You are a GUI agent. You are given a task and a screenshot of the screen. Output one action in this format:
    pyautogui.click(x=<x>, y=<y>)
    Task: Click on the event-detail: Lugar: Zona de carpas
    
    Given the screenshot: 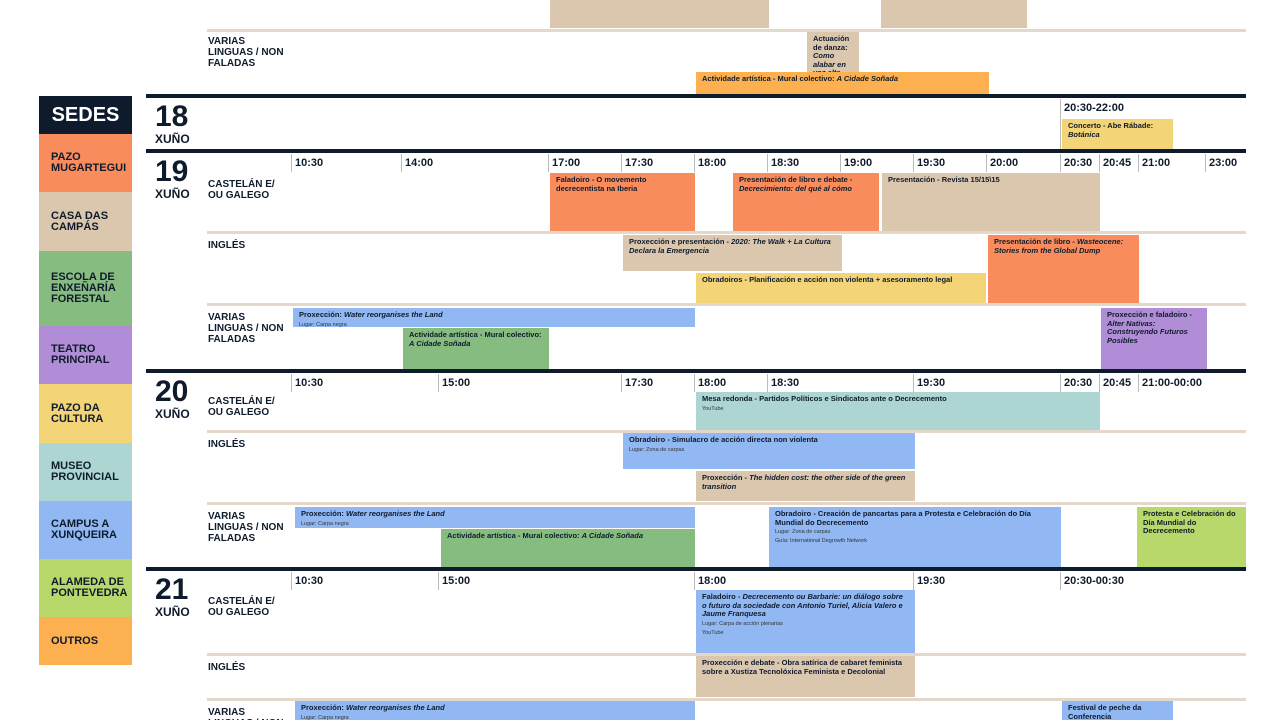 What is the action you would take?
    pyautogui.click(x=803, y=532)
    